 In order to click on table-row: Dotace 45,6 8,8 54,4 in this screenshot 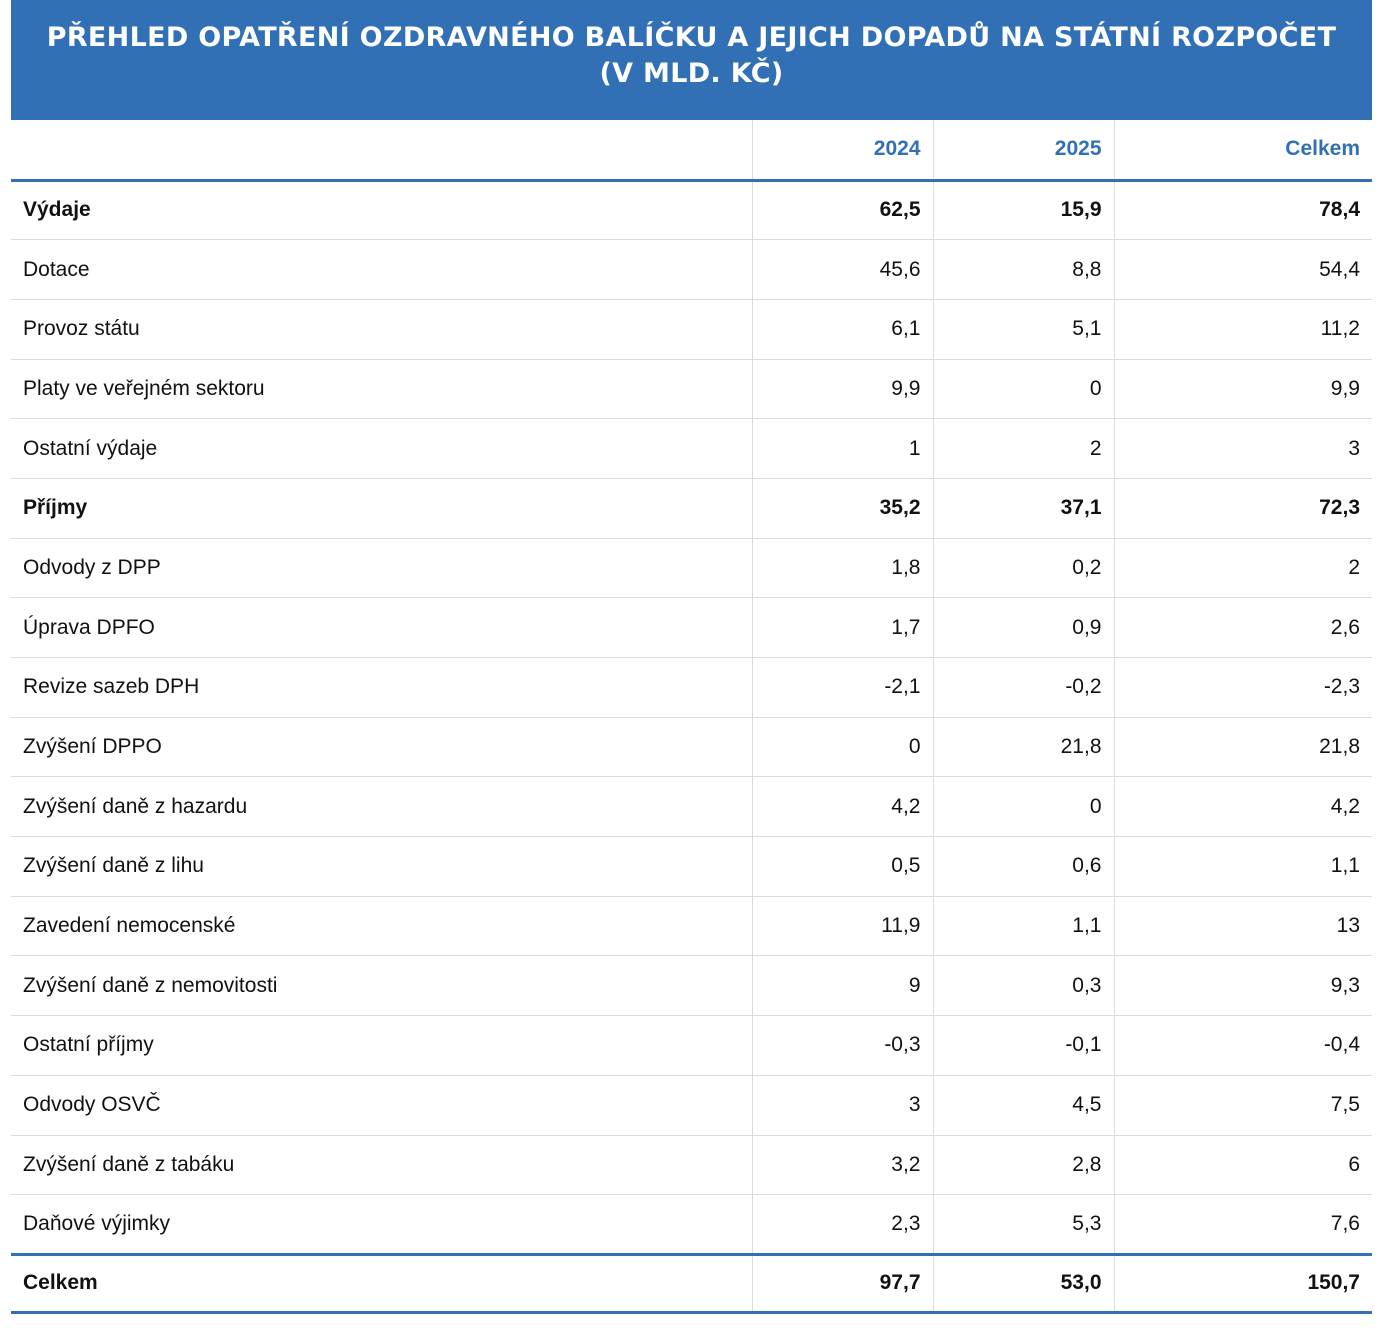, I will do `click(691, 269)`.